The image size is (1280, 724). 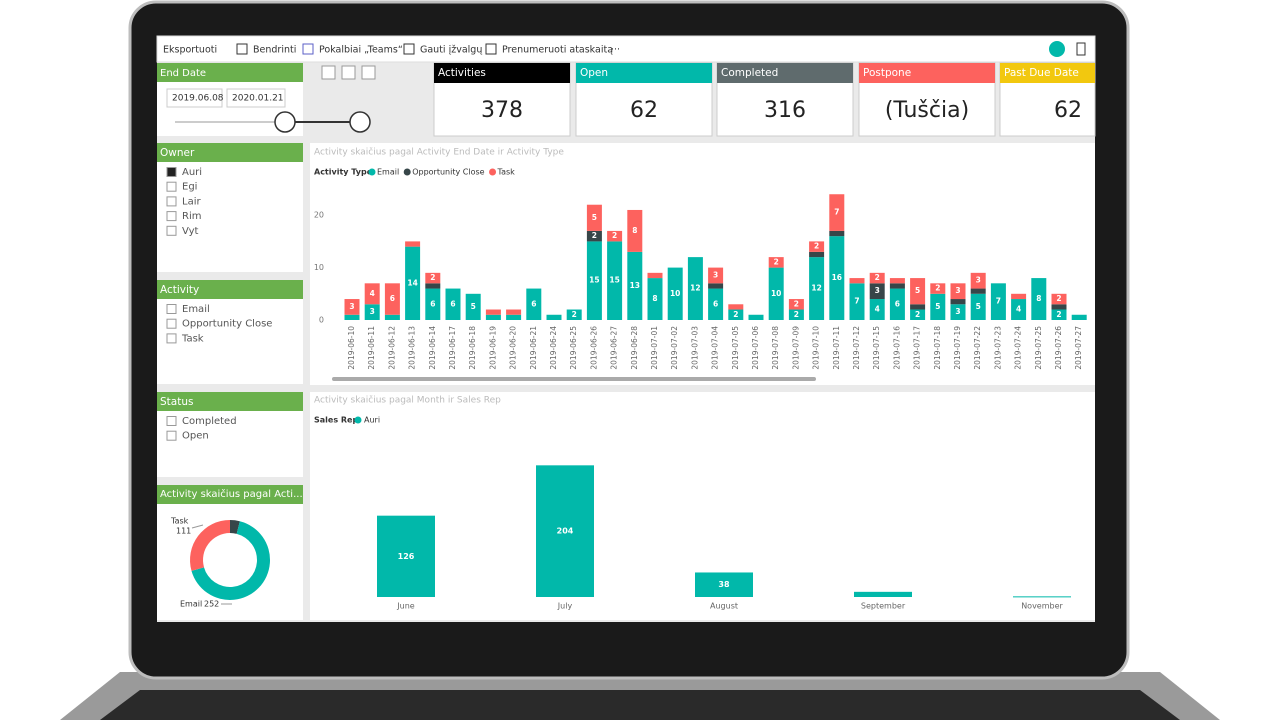 I want to click on slicer-item: Vyt, so click(x=190, y=231).